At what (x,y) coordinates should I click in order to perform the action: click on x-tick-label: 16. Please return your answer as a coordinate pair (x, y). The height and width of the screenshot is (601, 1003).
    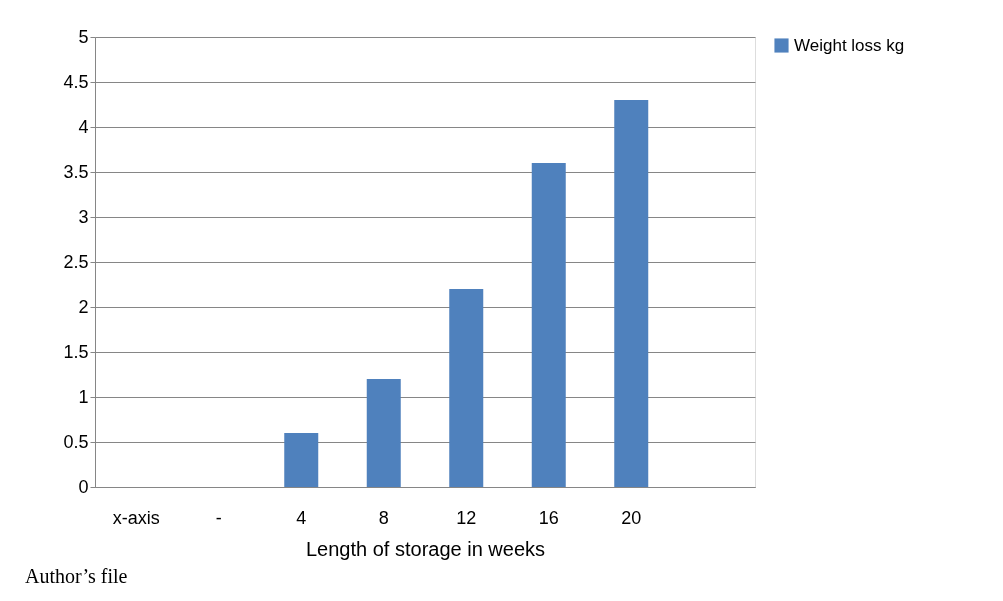
    Looking at the image, I should click on (548, 517).